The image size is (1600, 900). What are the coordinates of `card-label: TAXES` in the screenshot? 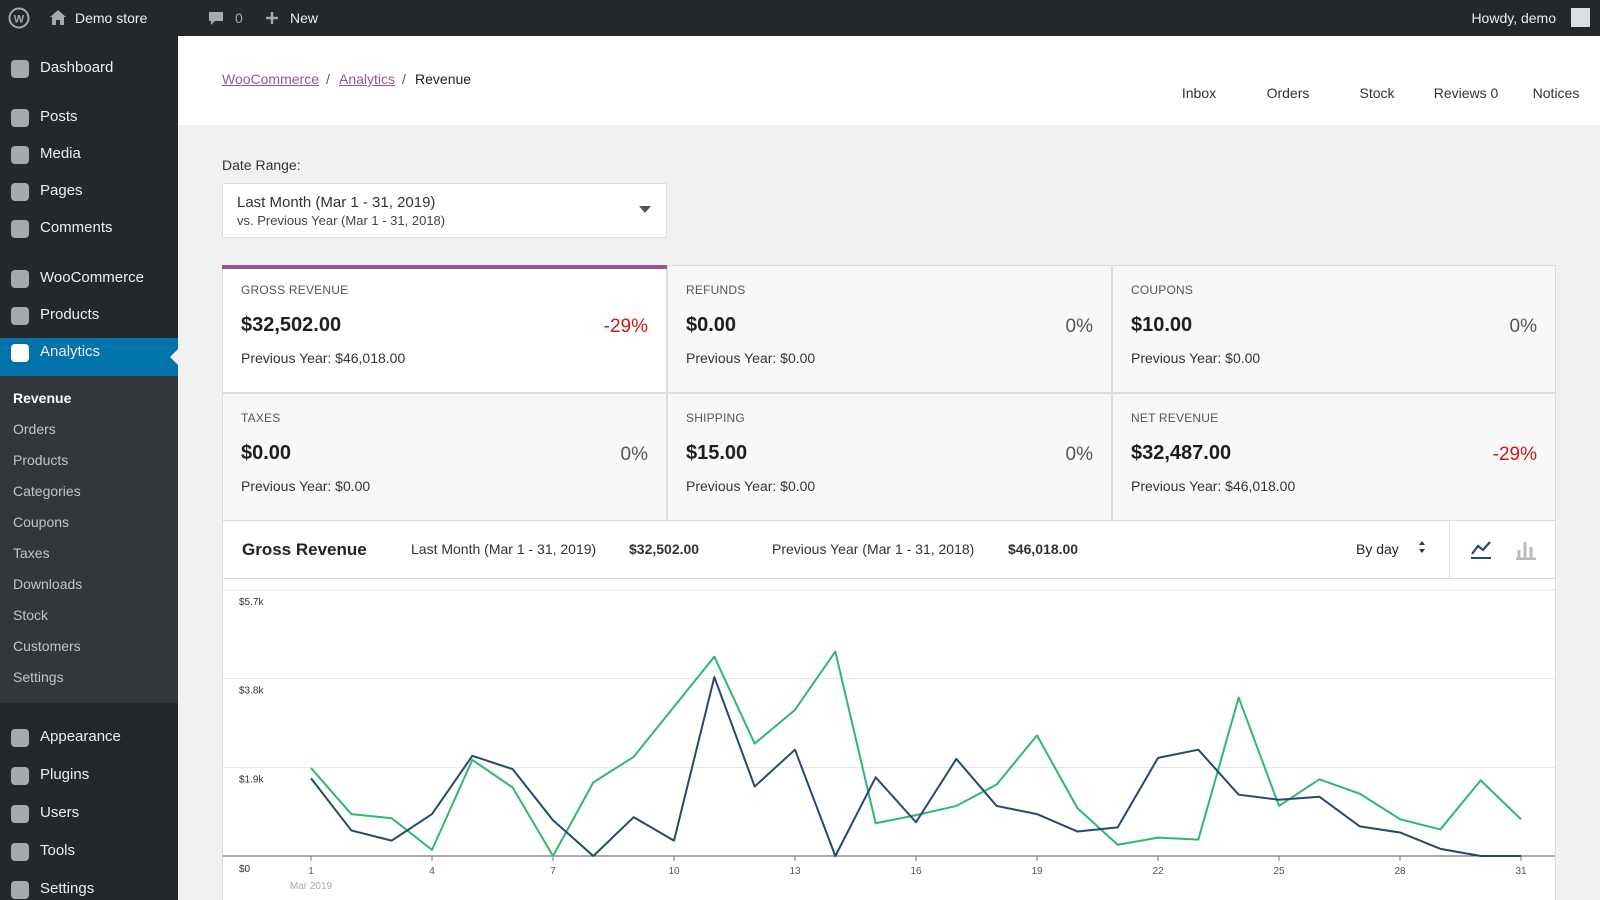 It's located at (260, 418).